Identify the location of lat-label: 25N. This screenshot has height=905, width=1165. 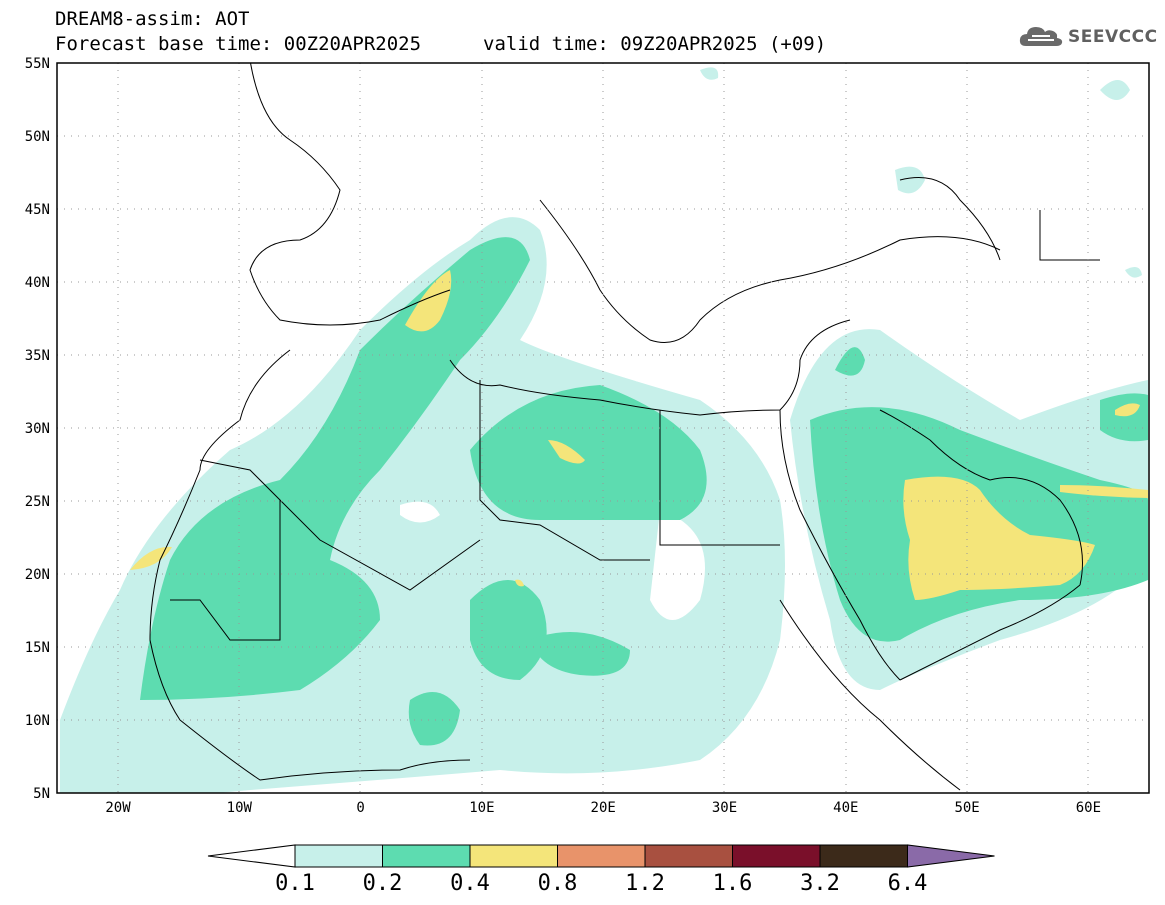
(37, 502).